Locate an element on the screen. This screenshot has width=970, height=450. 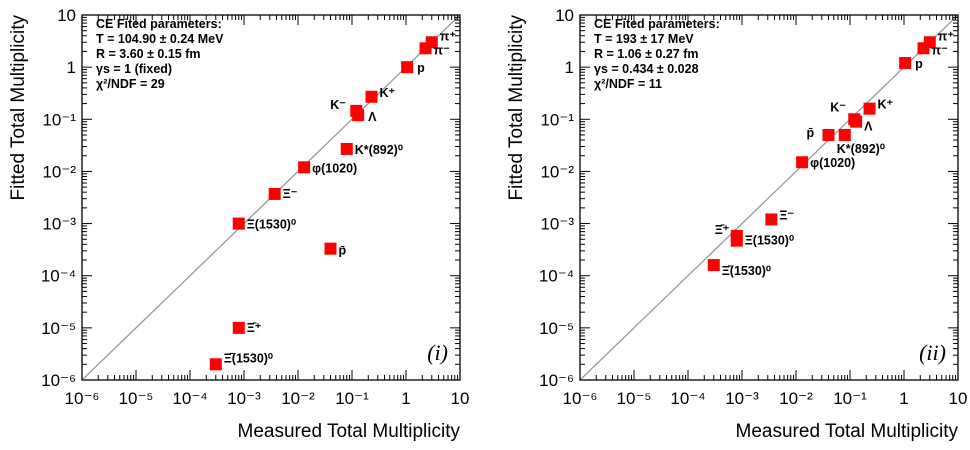
fit-parameter-line: γs = 1 (fixed) is located at coordinates (134, 69).